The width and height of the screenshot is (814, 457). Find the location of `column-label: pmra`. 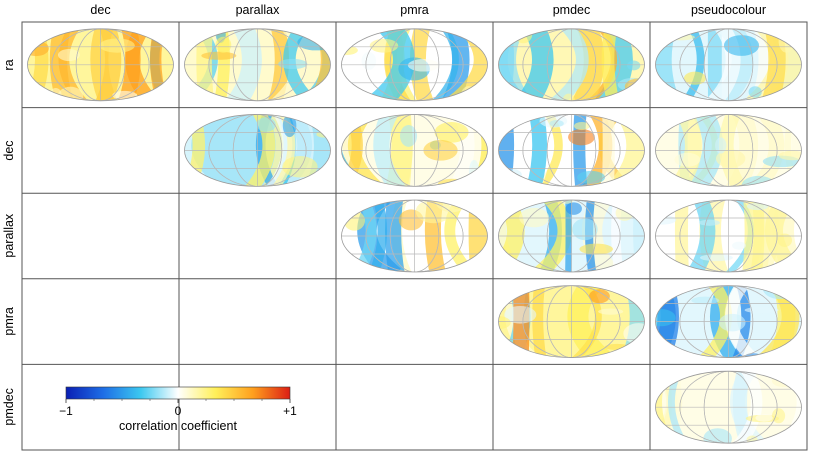

column-label: pmra is located at coordinates (414, 10).